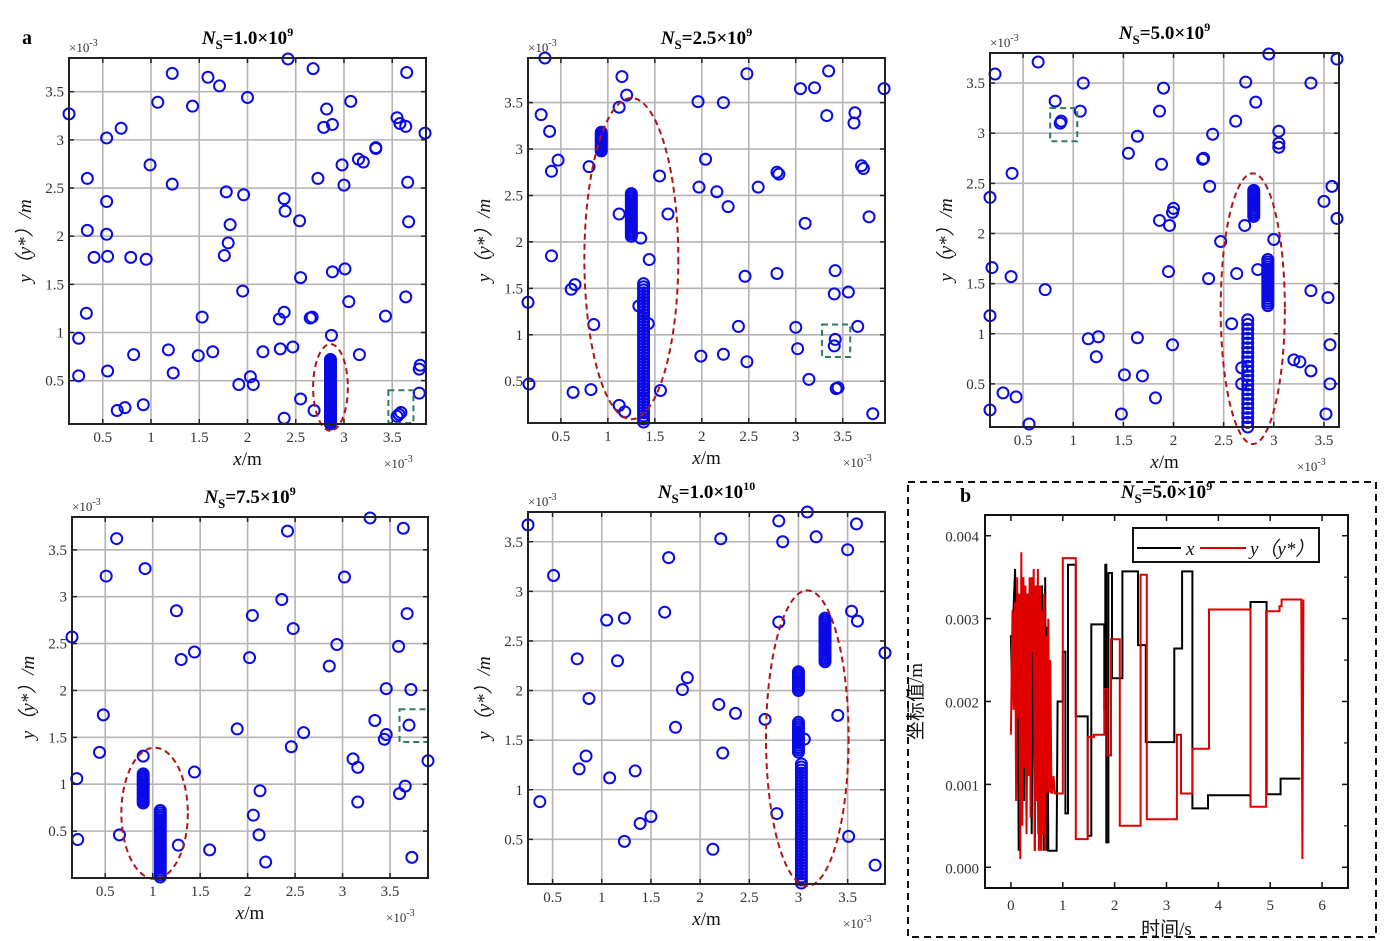 This screenshot has width=1387, height=941. Describe the element at coordinates (542, 46) in the screenshot. I see `axis-multiplier: ×10⁻³` at that location.